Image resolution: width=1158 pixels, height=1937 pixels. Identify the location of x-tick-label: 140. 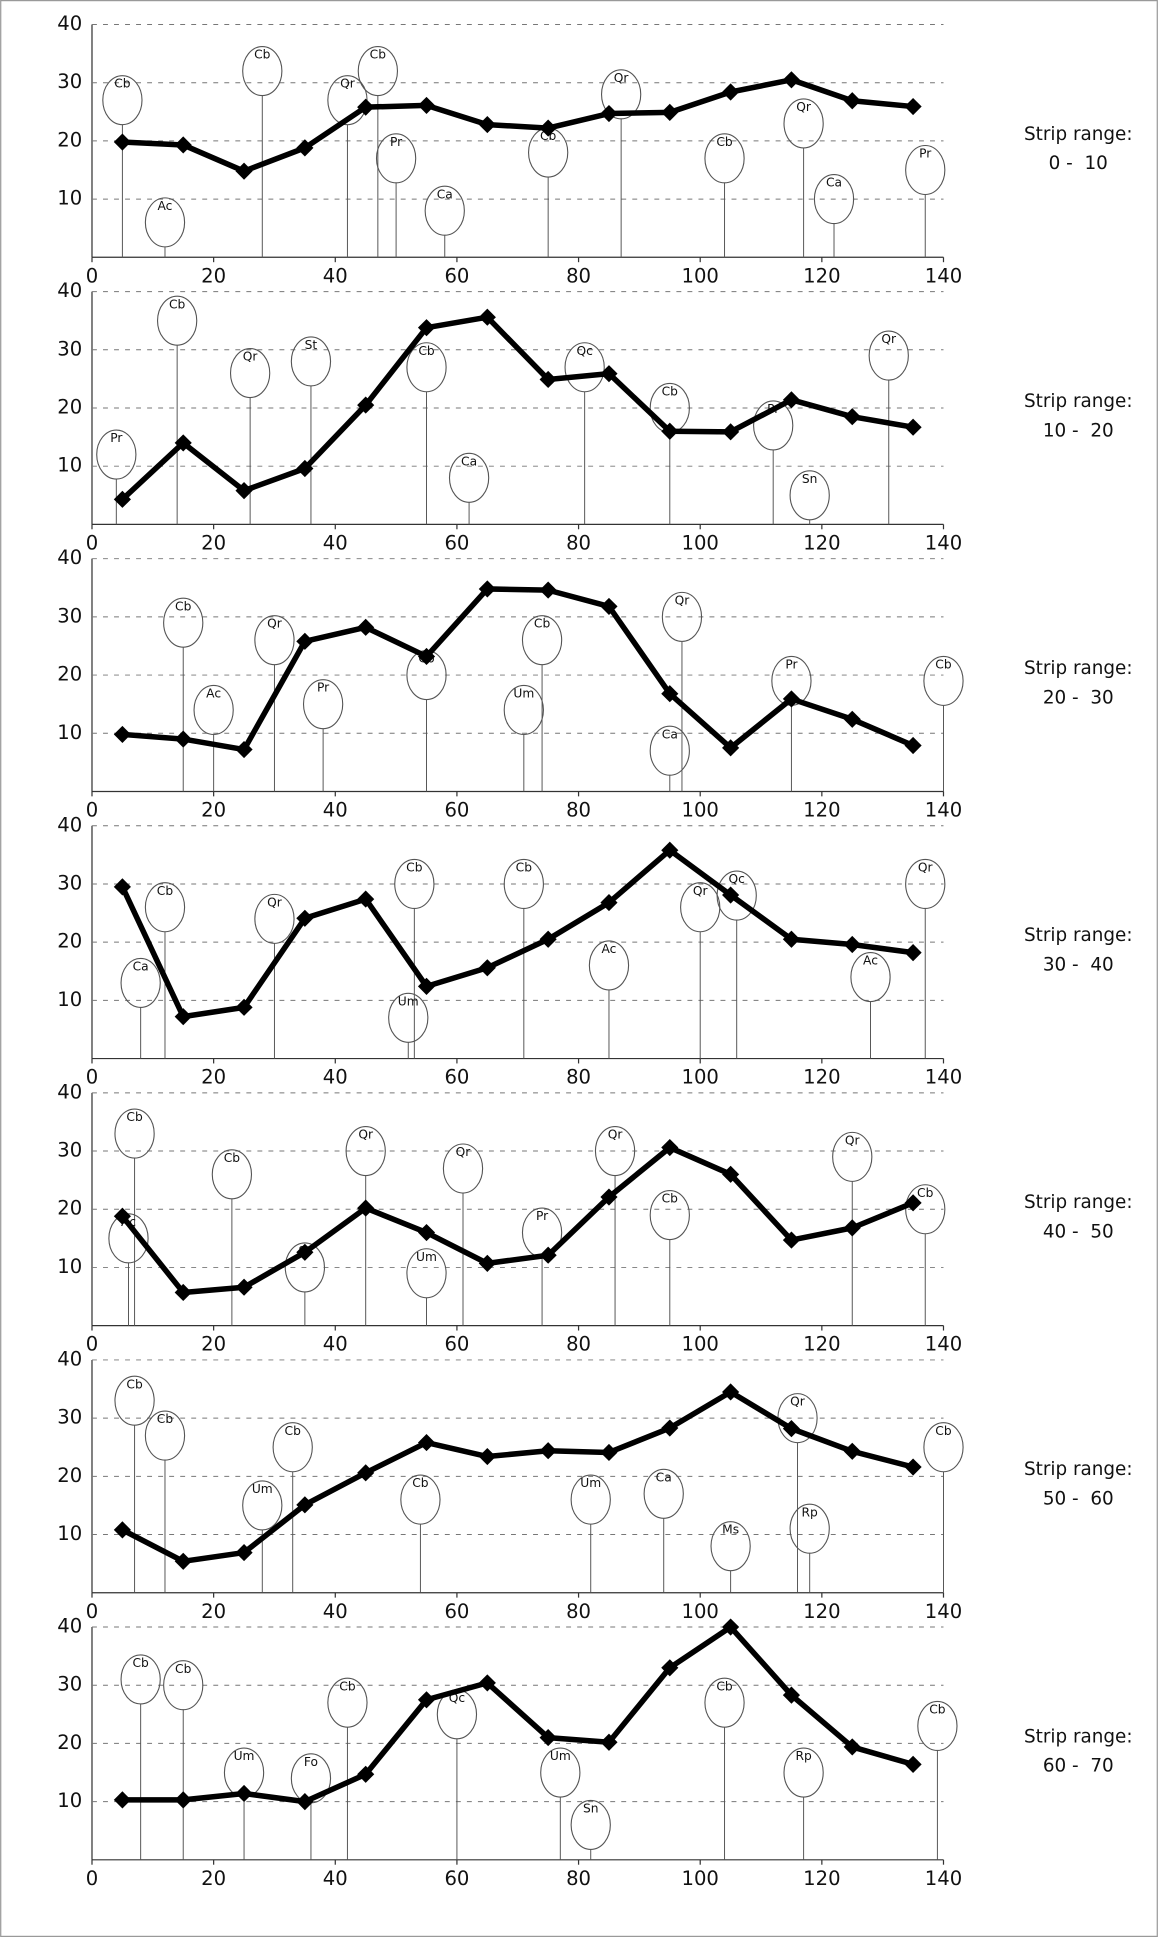
(943, 1611).